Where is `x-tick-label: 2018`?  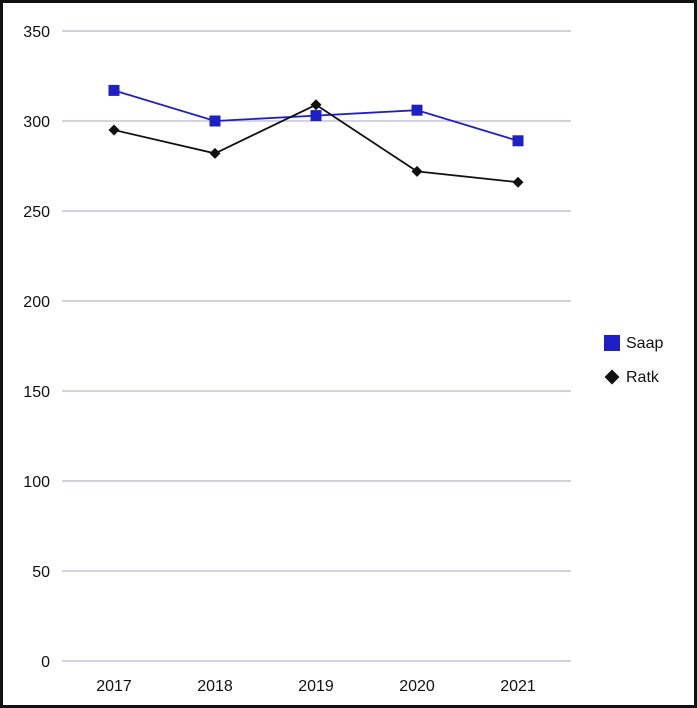
x-tick-label: 2018 is located at coordinates (215, 686).